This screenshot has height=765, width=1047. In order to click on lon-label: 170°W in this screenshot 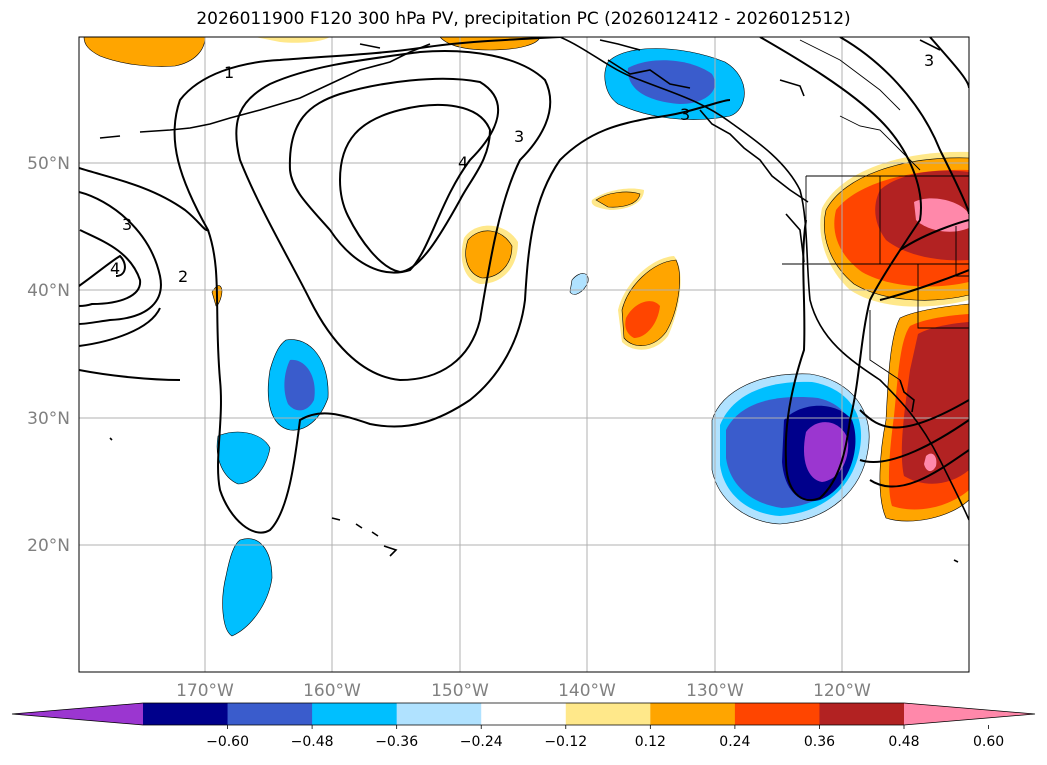, I will do `click(205, 691)`.